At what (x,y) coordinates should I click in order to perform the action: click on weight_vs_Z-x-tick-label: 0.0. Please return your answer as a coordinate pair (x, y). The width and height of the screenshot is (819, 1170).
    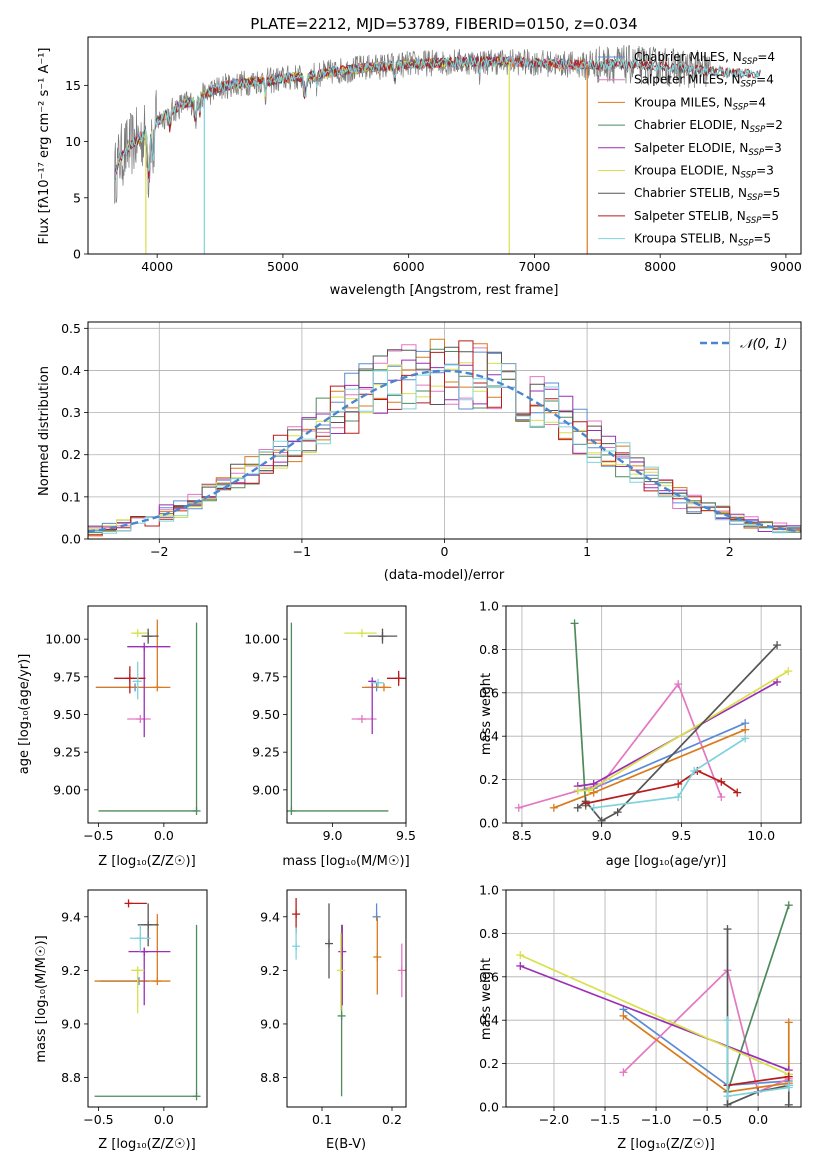
    Looking at the image, I should click on (758, 1119).